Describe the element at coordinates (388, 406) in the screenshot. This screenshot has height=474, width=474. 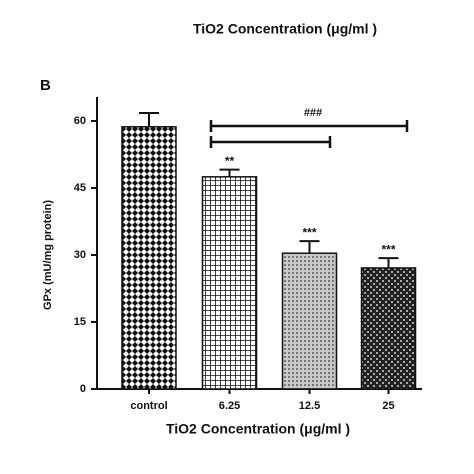
I see `x-tick-label: 25` at that location.